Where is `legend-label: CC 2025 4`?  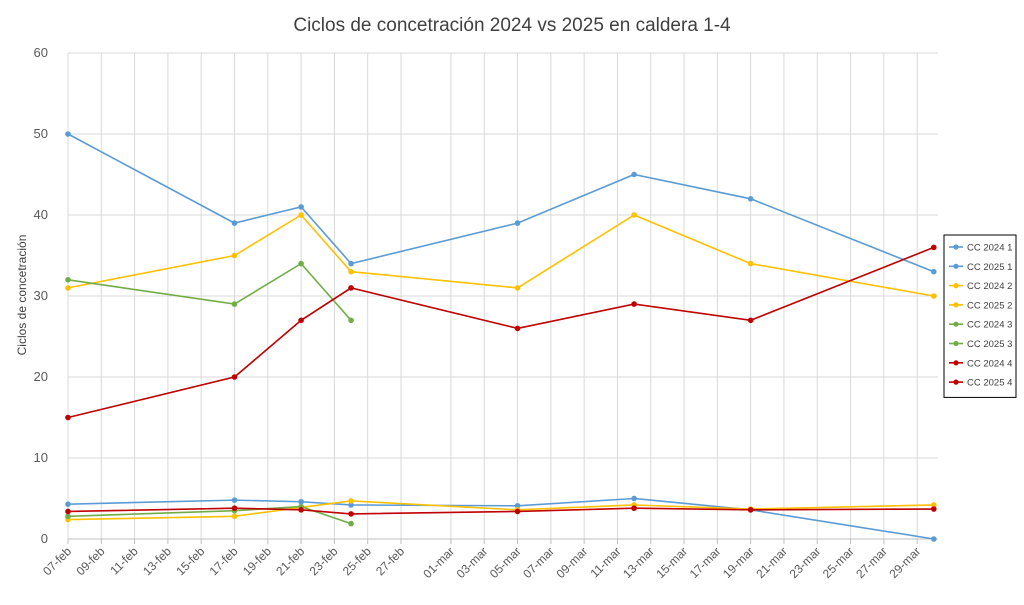
legend-label: CC 2025 4 is located at coordinates (989, 383).